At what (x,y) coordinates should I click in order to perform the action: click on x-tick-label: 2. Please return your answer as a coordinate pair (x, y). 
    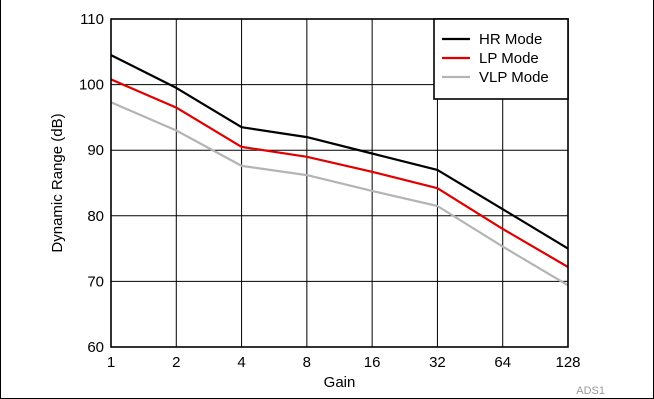
    Looking at the image, I should click on (176, 362).